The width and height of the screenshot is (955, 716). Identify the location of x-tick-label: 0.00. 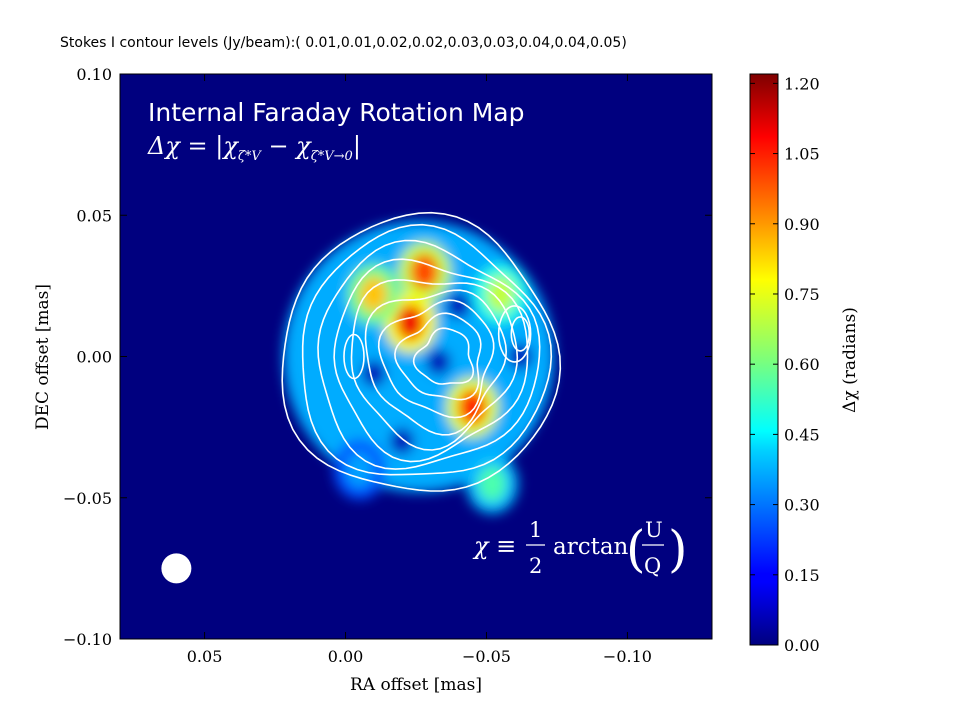
(346, 656).